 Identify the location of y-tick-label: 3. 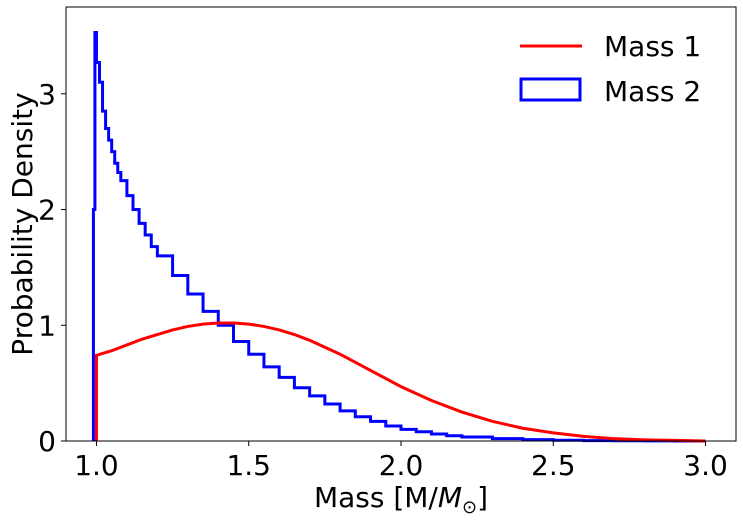
(47, 94).